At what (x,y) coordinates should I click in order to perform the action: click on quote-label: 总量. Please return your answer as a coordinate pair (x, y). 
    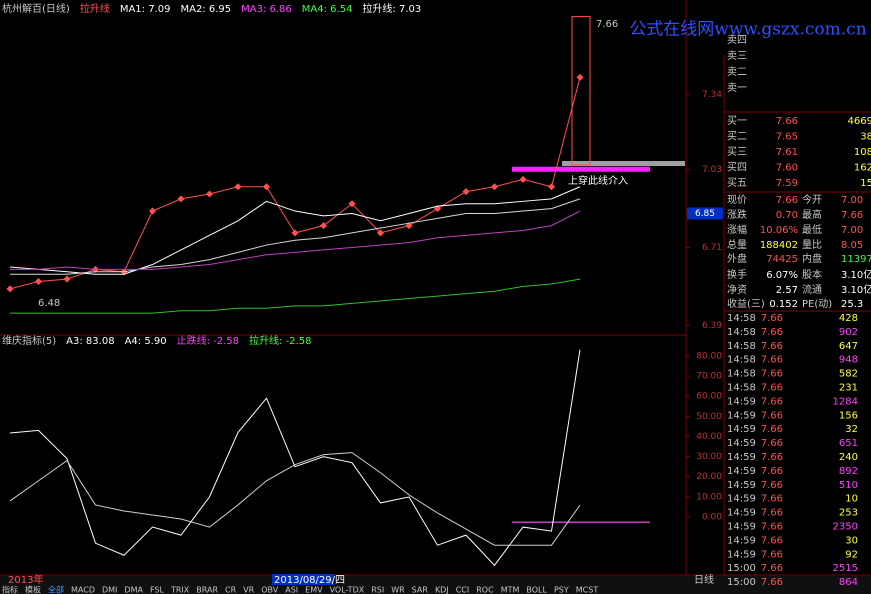
    Looking at the image, I should click on (737, 244).